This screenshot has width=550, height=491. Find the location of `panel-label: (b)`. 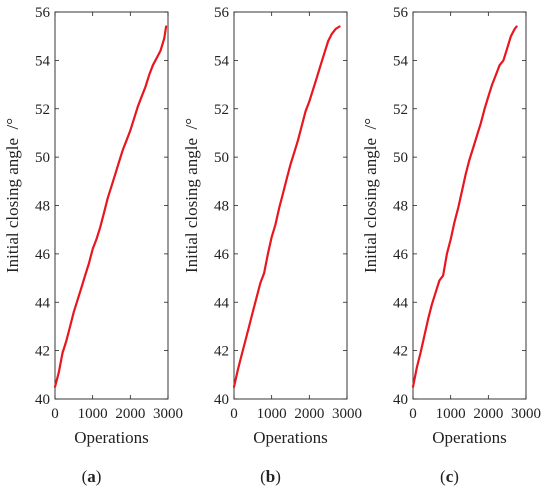

panel-label: (b) is located at coordinates (270, 476).